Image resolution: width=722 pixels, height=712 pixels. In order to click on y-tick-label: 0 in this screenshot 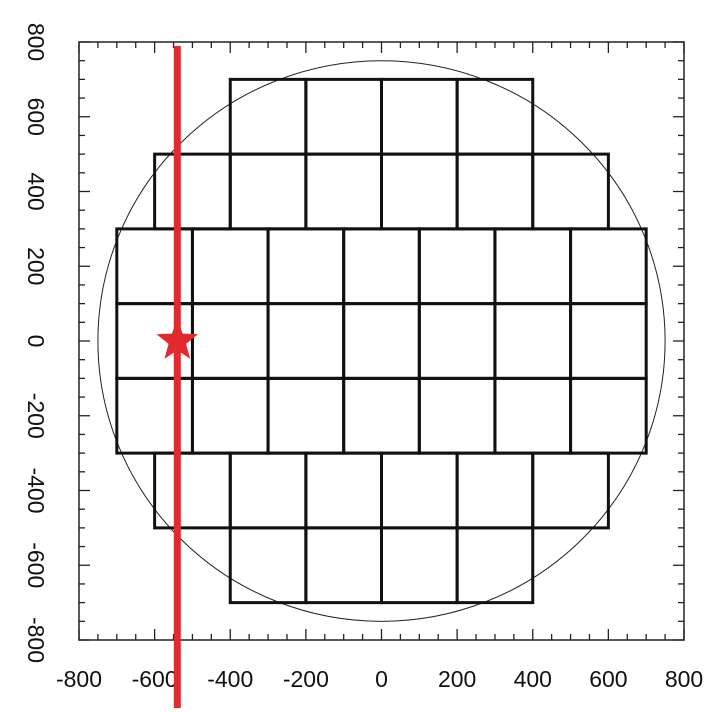, I will do `click(36, 341)`.